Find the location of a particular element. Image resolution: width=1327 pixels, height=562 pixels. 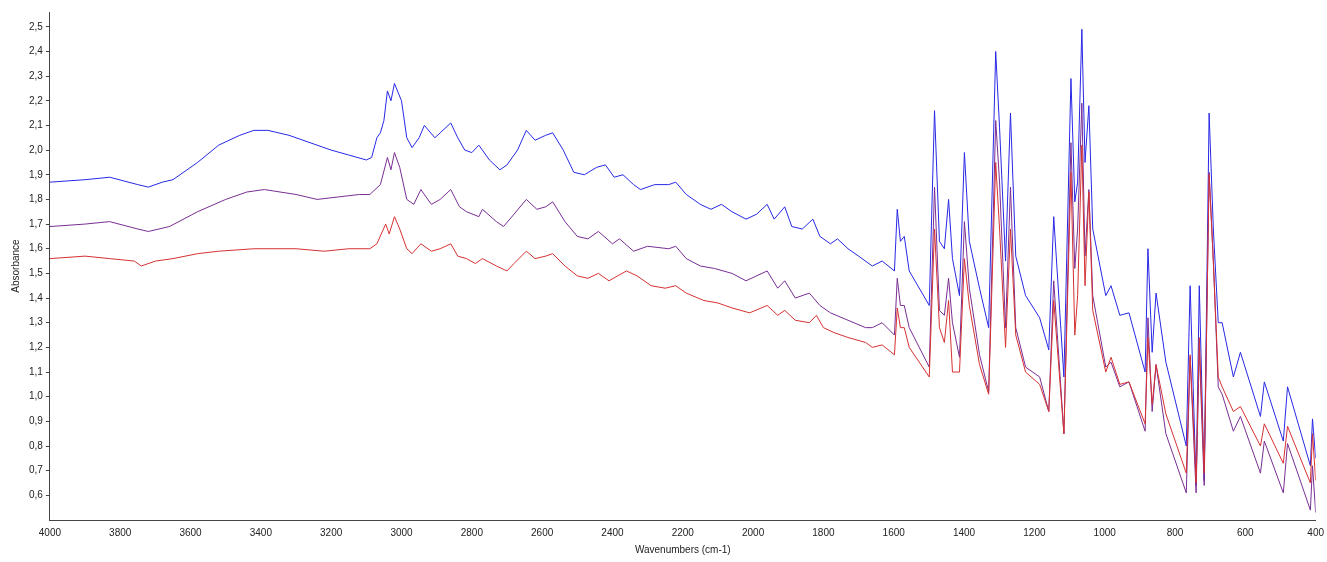

x-tick-label: 3600 is located at coordinates (191, 532).